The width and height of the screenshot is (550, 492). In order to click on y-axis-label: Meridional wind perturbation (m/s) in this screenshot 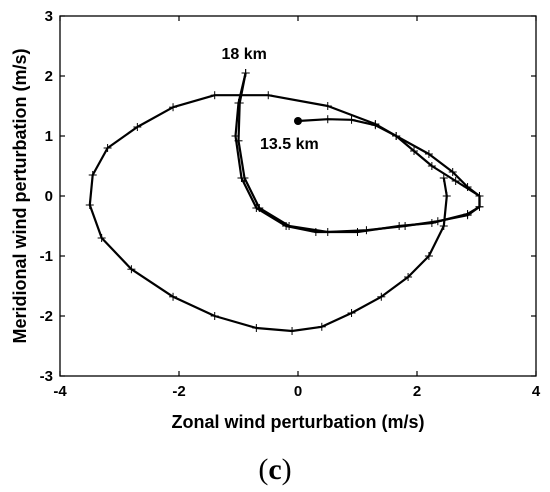, I will do `click(20, 195)`.